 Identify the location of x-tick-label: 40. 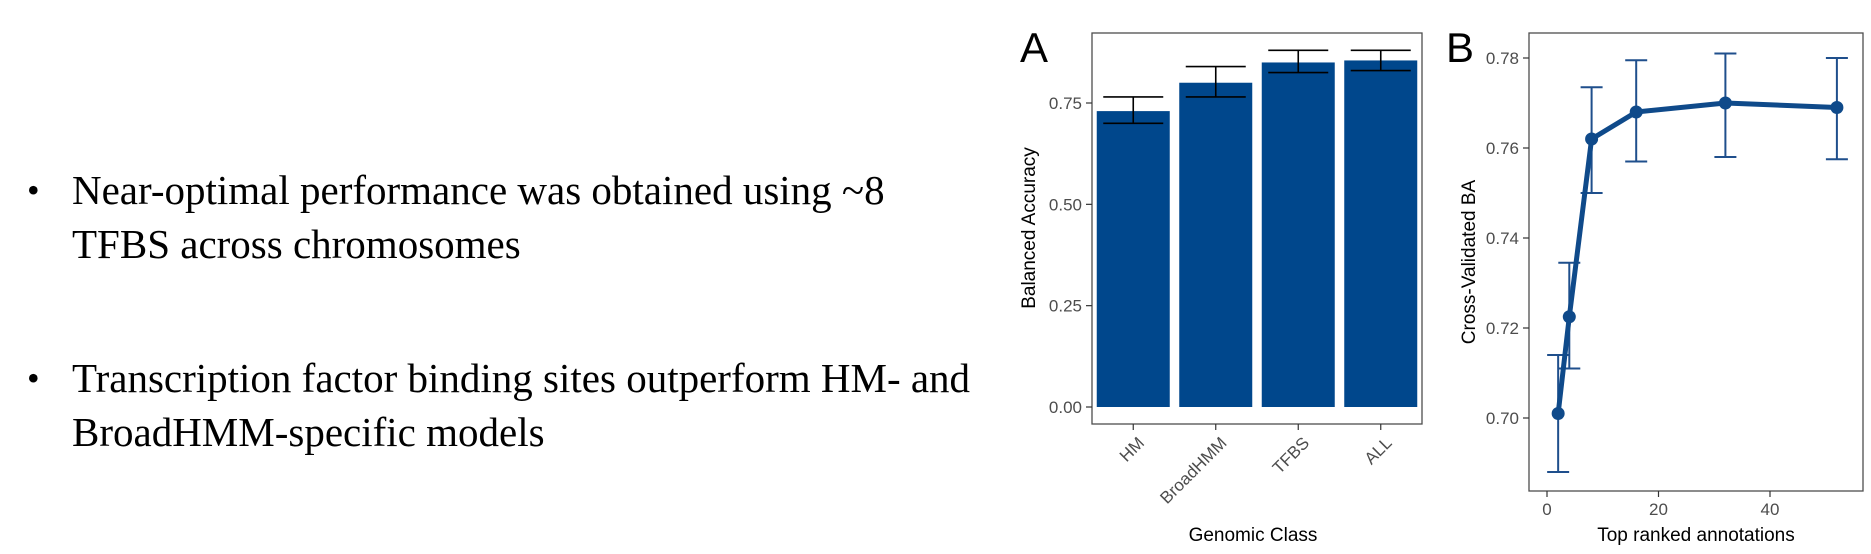
(1770, 509).